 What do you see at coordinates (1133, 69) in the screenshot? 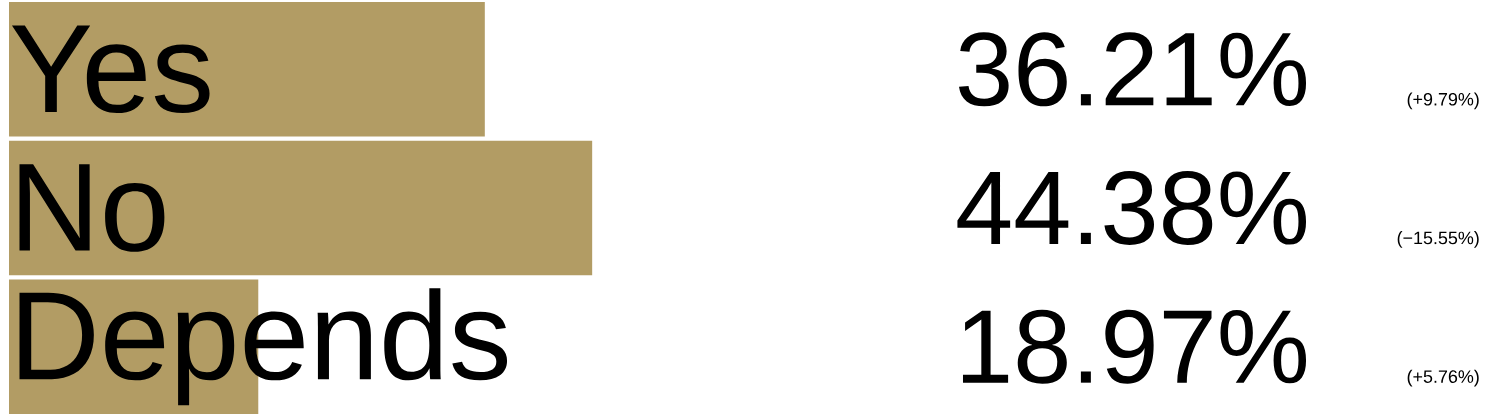
I see `data-label: 36.21%` at bounding box center [1133, 69].